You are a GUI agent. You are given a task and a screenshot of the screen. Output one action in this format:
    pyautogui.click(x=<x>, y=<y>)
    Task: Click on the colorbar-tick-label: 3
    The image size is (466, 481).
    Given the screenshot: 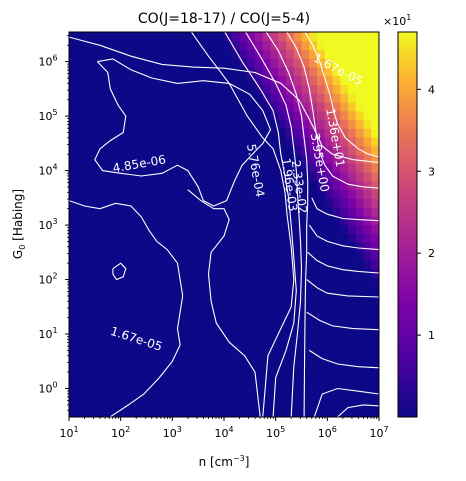 What is the action you would take?
    pyautogui.click(x=431, y=171)
    